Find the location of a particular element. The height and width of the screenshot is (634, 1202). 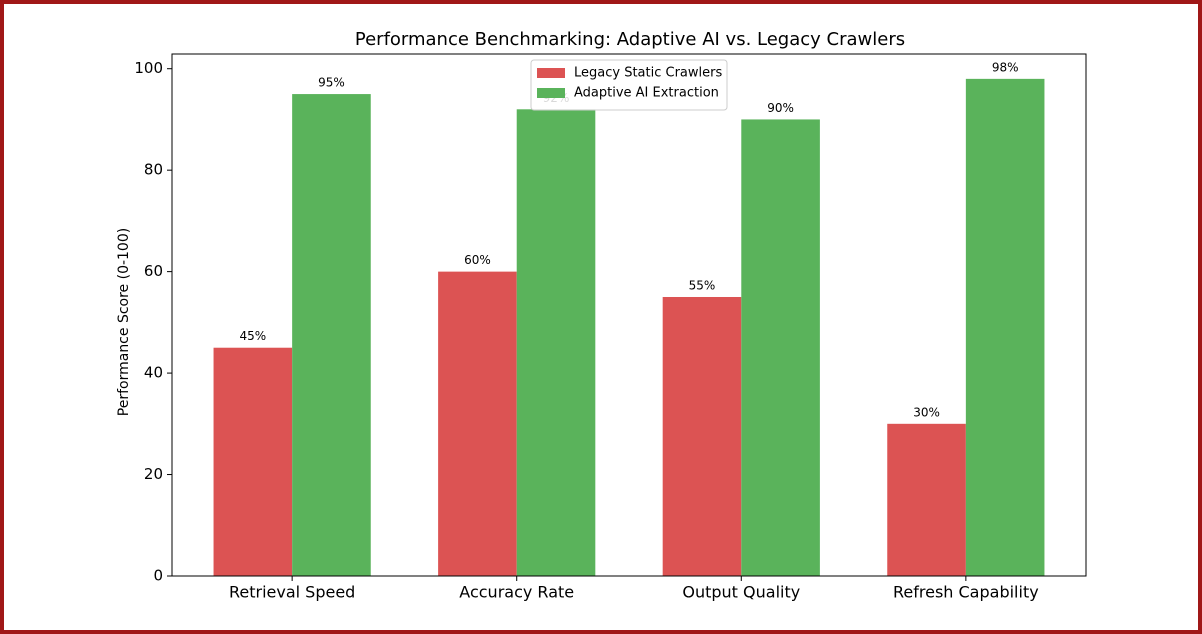

y-tick-label: 80 is located at coordinates (153, 170).